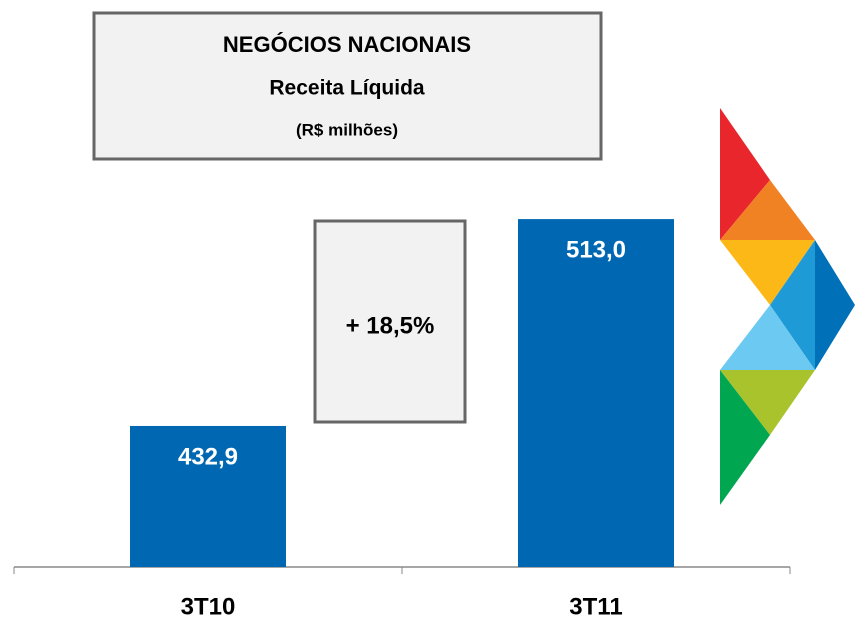 The width and height of the screenshot is (856, 619). I want to click on value-label: 432,9, so click(208, 456).